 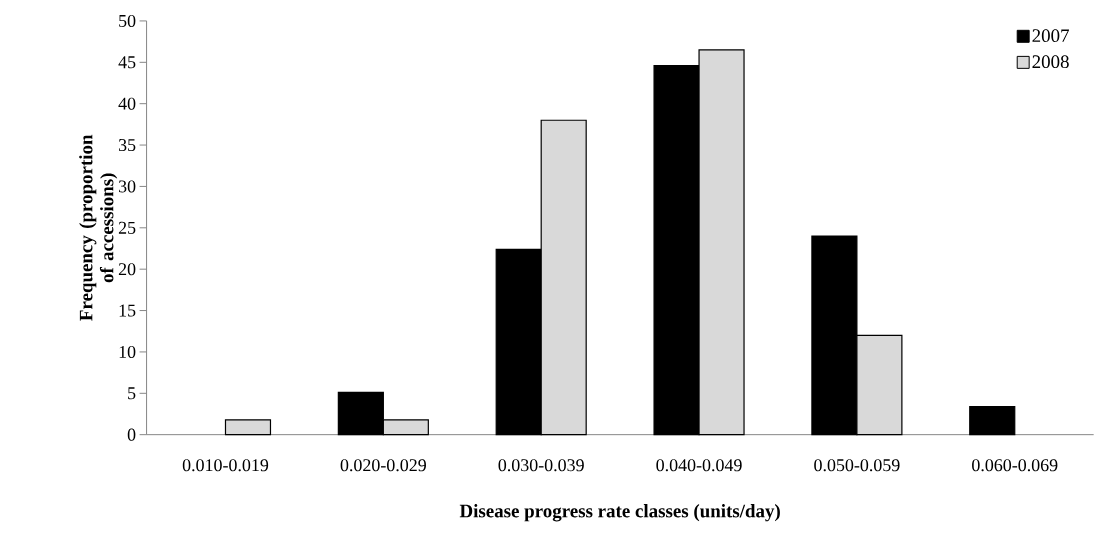 What do you see at coordinates (127, 186) in the screenshot?
I see `y-tick-label: 30` at bounding box center [127, 186].